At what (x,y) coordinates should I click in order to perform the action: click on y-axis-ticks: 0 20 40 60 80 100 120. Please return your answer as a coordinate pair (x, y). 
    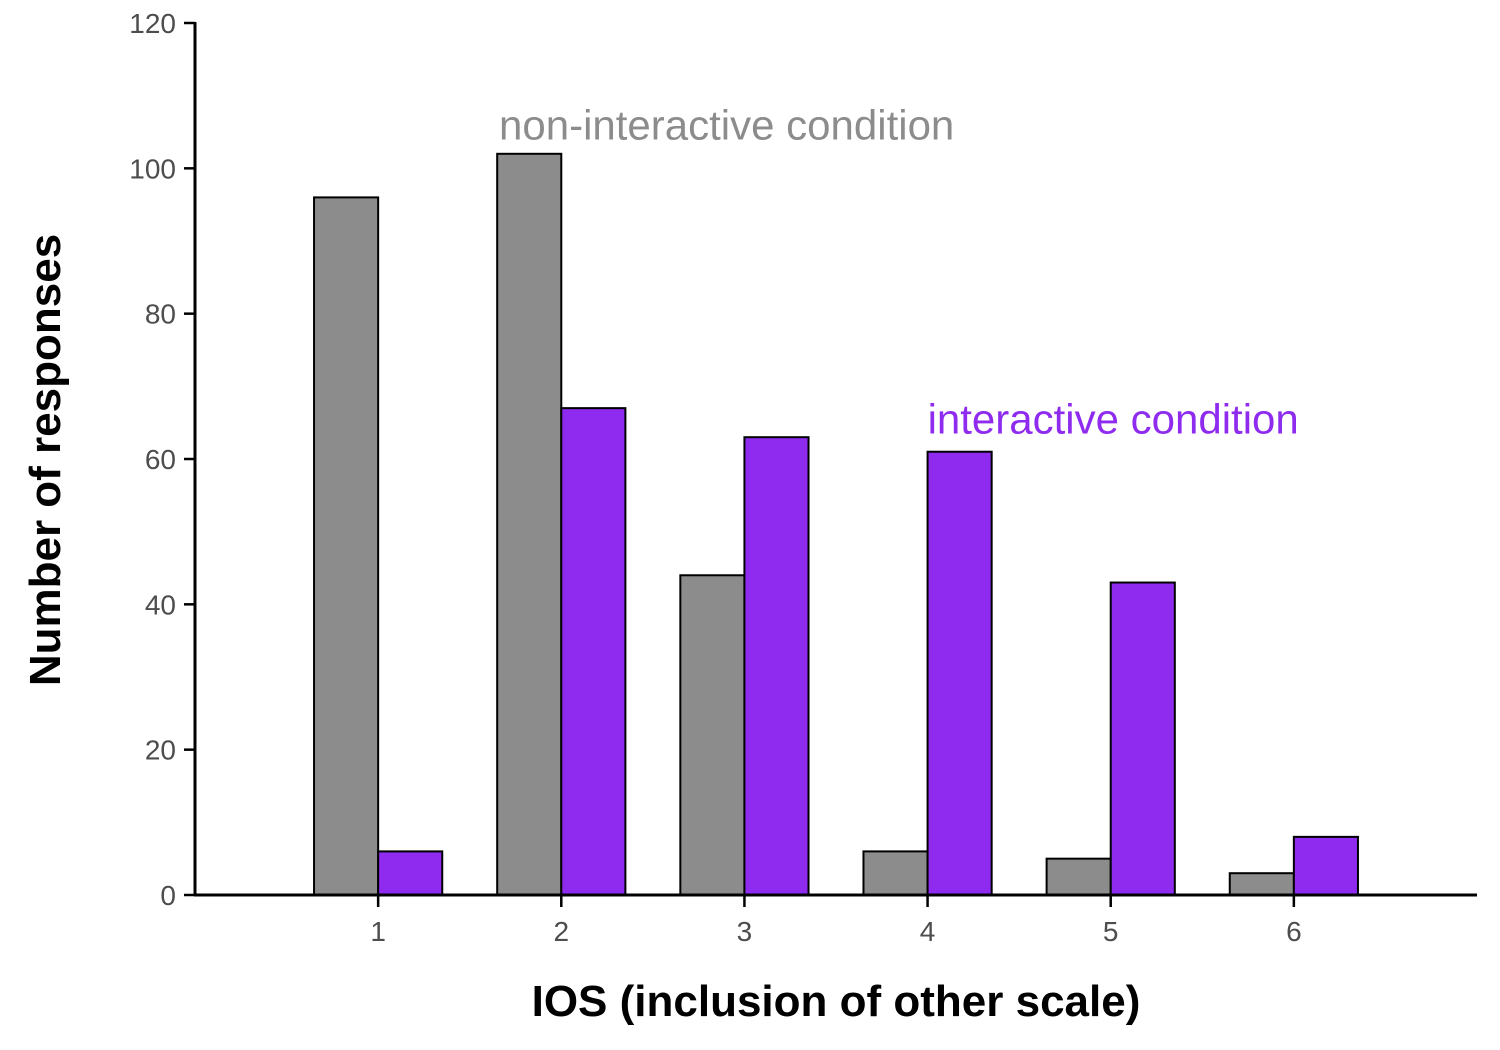
    Looking at the image, I should click on (162, 459).